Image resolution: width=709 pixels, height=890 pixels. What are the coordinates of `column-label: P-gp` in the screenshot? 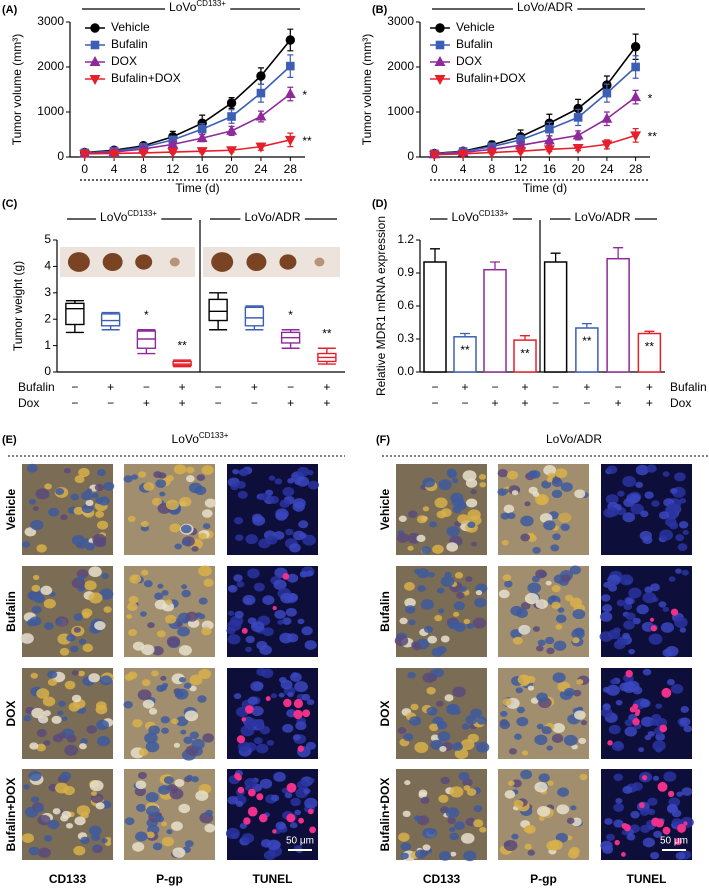 It's located at (169, 879).